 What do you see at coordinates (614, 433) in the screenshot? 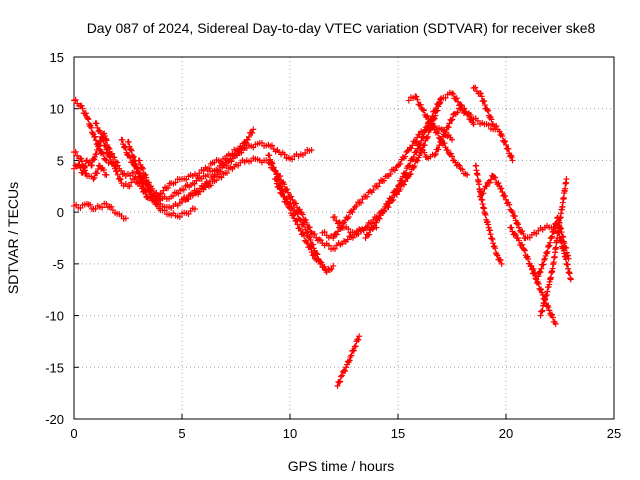
I see `x-tick-label: 25` at bounding box center [614, 433].